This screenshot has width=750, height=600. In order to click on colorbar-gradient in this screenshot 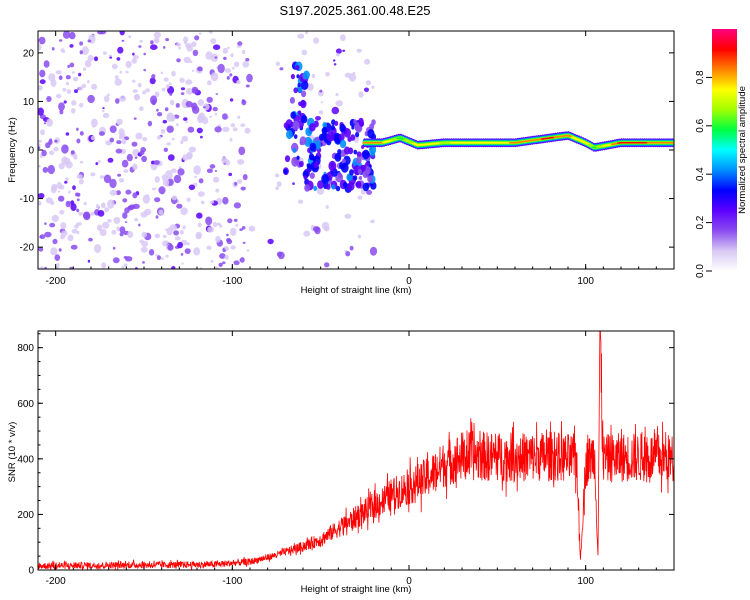, I will do `click(724, 150)`.